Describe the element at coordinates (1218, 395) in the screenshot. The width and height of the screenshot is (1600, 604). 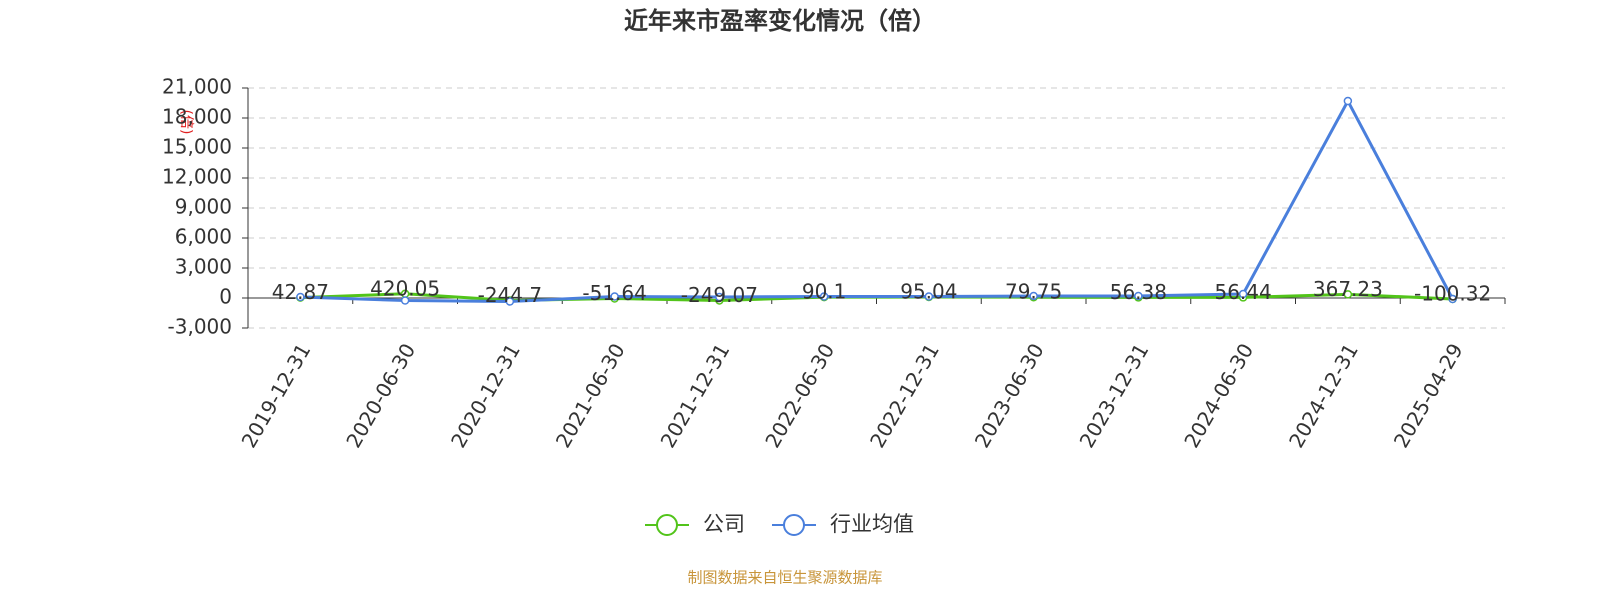
I see `x-tick-label: 2024-06-30` at that location.